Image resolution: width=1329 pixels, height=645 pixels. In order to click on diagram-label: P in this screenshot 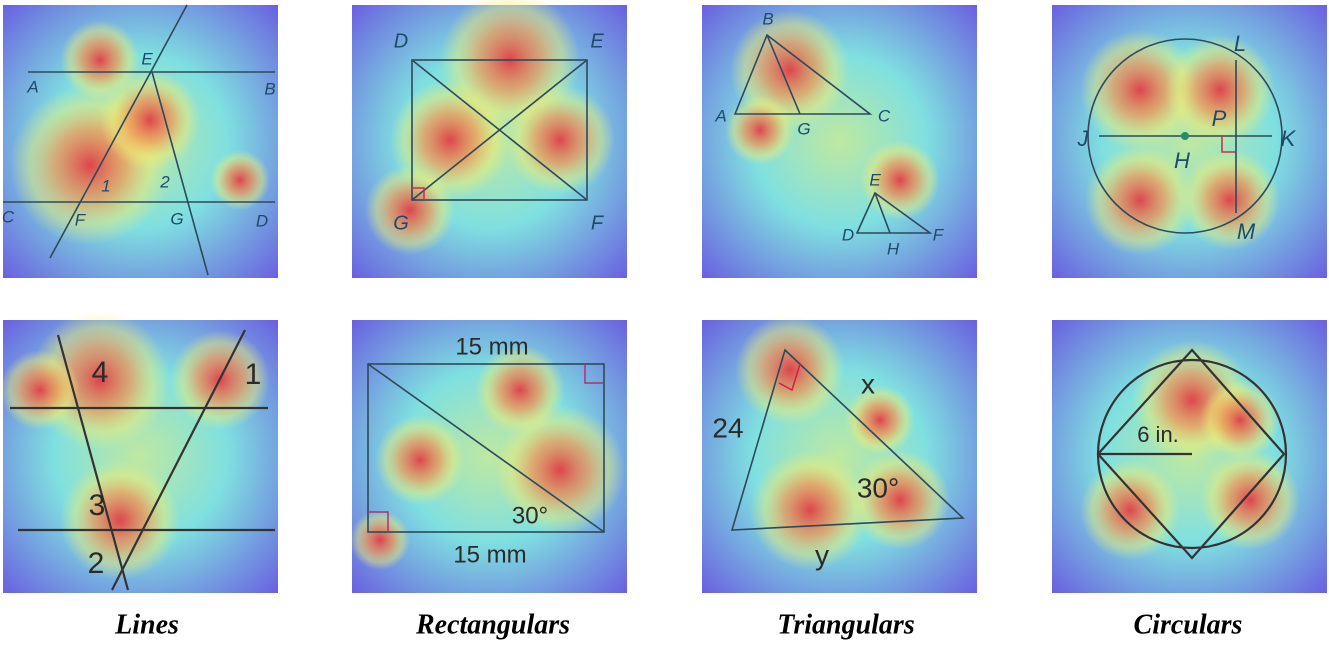, I will do `click(1219, 118)`.